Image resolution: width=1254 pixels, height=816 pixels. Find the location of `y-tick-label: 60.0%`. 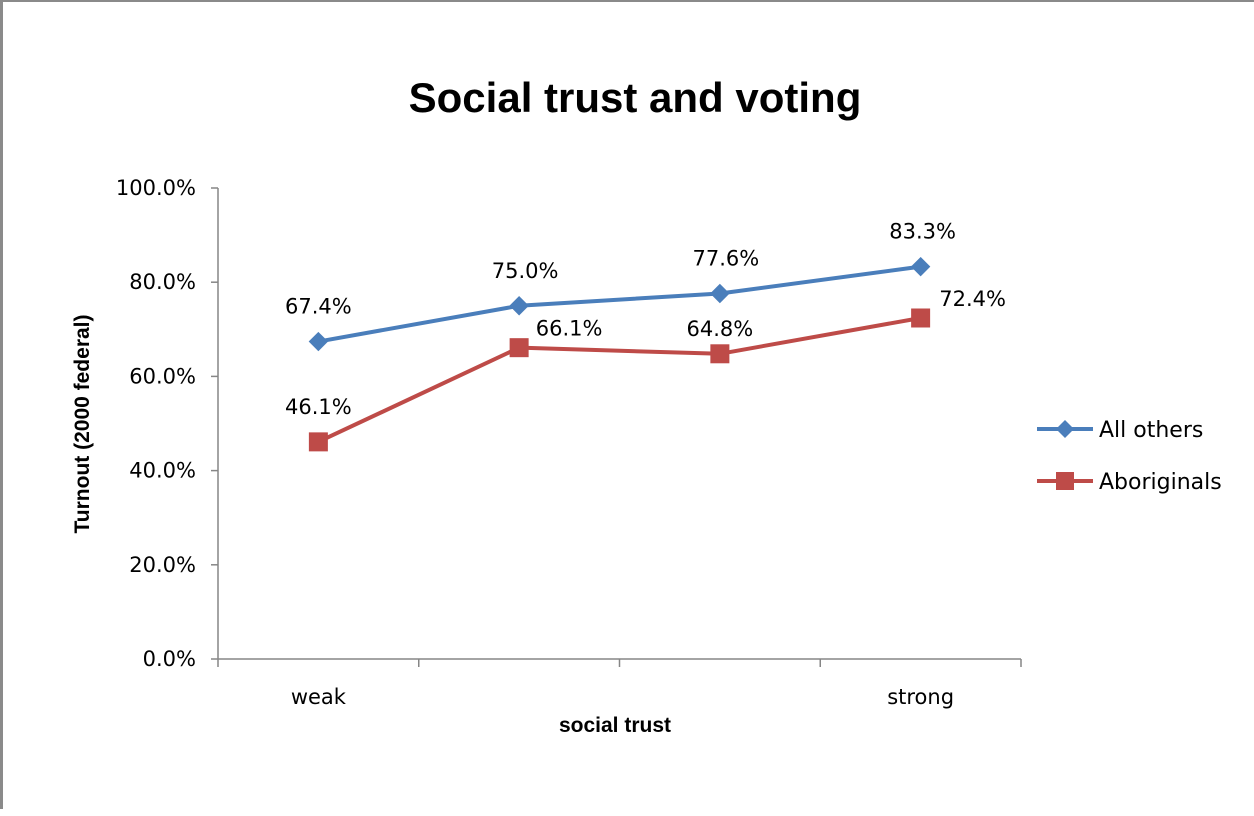

y-tick-label: 60.0% is located at coordinates (162, 376).